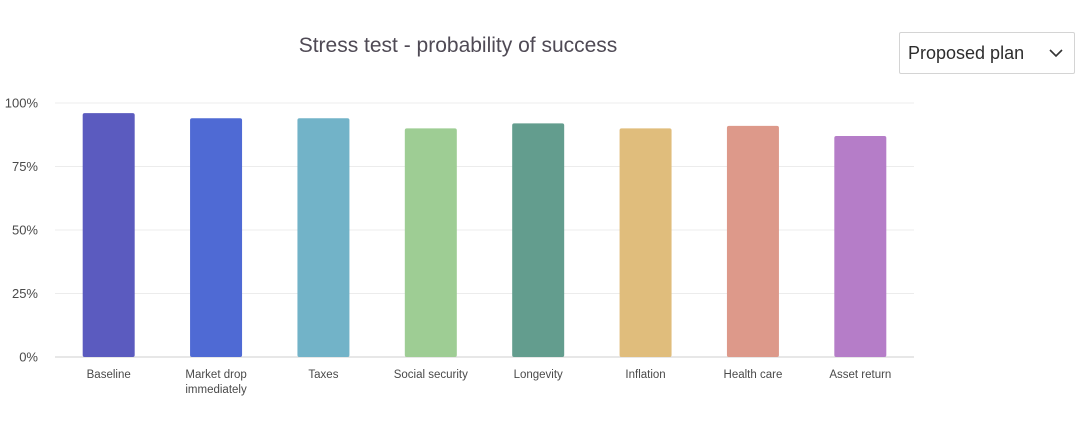  Describe the element at coordinates (25, 230) in the screenshot. I see `y-tick-label: 50%` at that location.